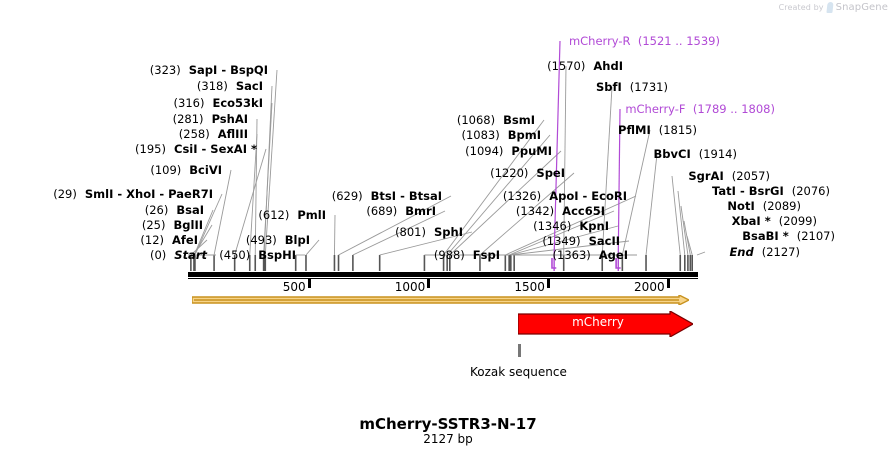 This screenshot has height=455, width=896. I want to click on annotation-label-noti: NotI (2089), so click(400, 206).